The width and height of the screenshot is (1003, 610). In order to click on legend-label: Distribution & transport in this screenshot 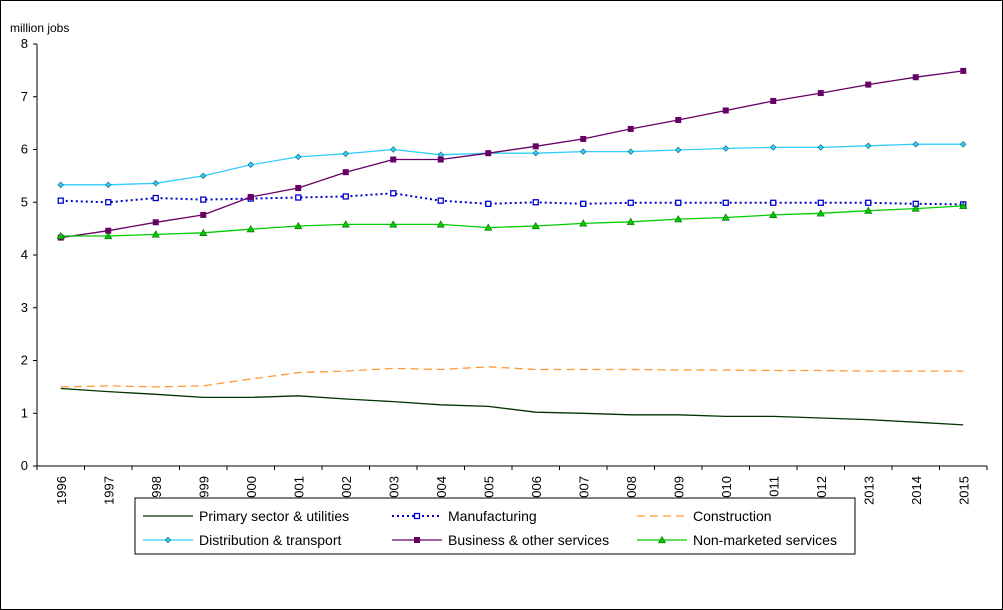, I will do `click(270, 540)`.